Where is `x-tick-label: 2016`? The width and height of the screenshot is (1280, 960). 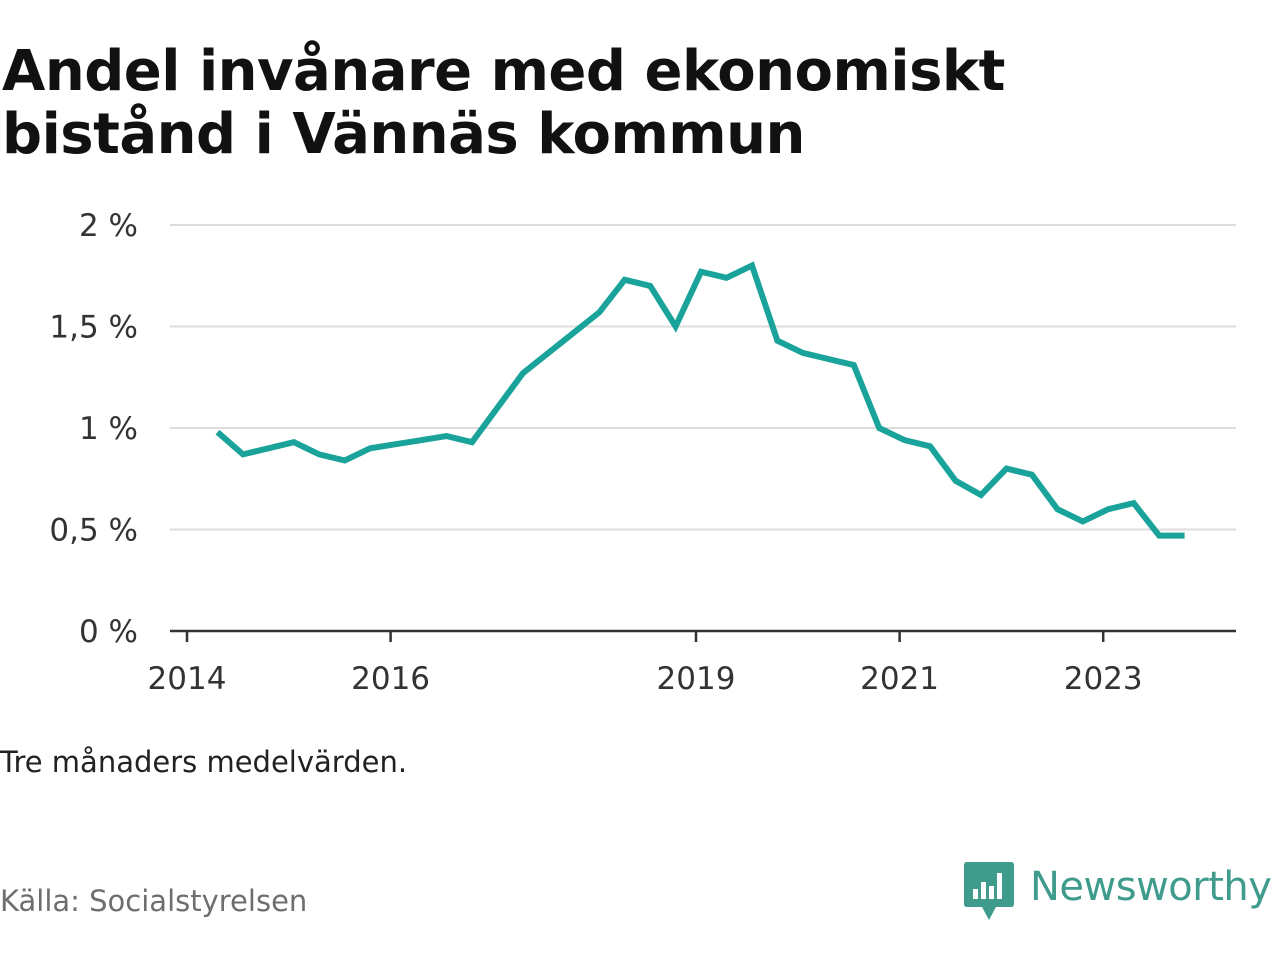 x-tick-label: 2016 is located at coordinates (390, 679).